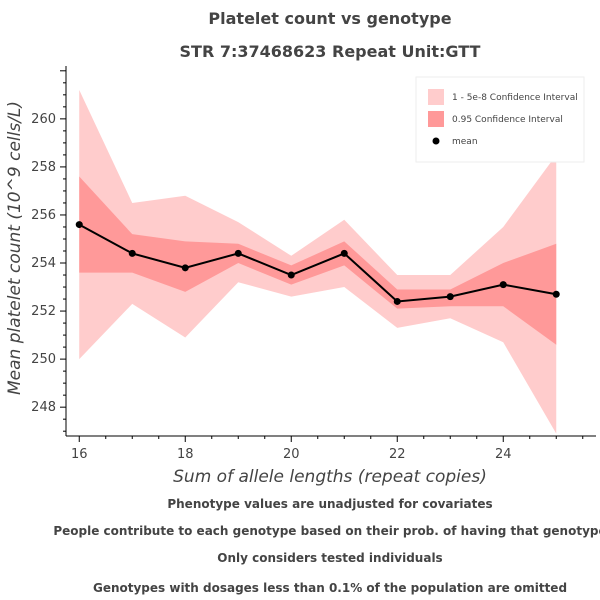 This screenshot has width=600, height=600. Describe the element at coordinates (43, 215) in the screenshot. I see `y-tick-label: 256` at that location.